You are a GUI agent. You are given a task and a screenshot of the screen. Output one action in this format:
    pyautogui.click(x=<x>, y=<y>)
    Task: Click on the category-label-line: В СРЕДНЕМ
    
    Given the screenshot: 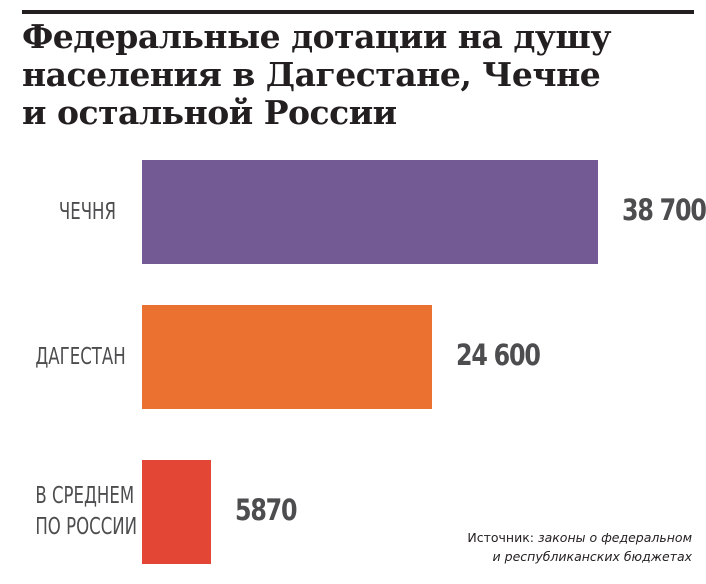 What is the action you would take?
    pyautogui.click(x=85, y=496)
    